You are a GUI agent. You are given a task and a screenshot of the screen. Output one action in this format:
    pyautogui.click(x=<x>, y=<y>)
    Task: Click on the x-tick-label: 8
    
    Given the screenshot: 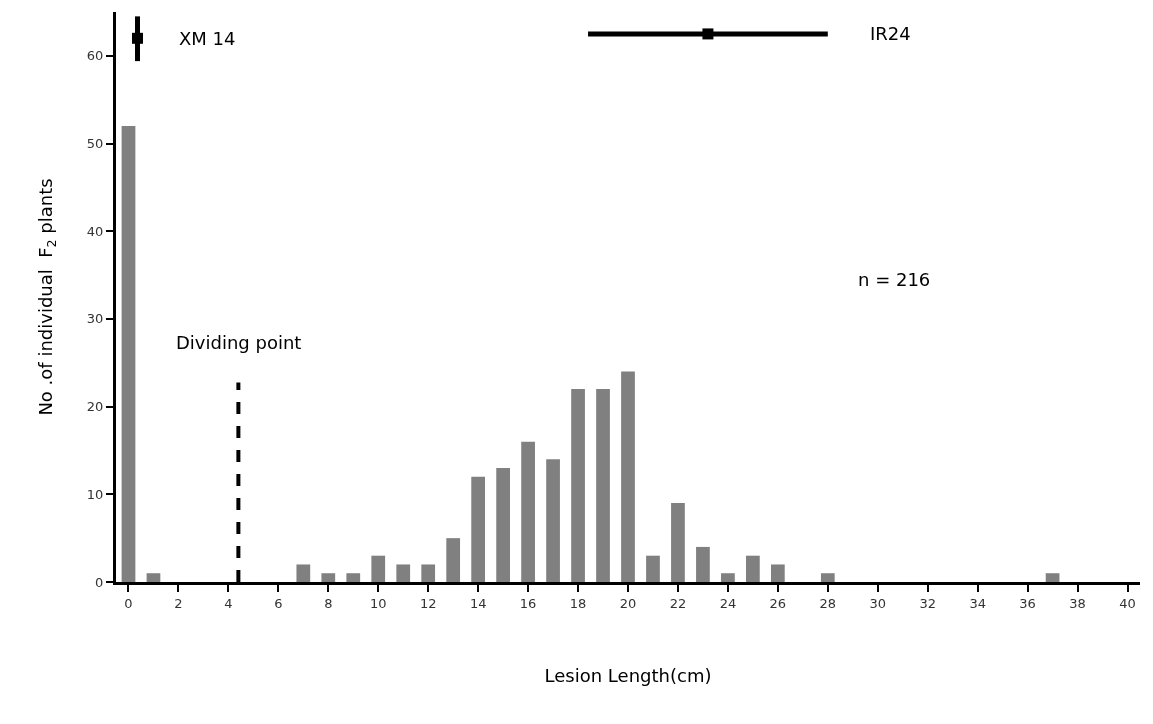 What is the action you would take?
    pyautogui.click(x=328, y=603)
    